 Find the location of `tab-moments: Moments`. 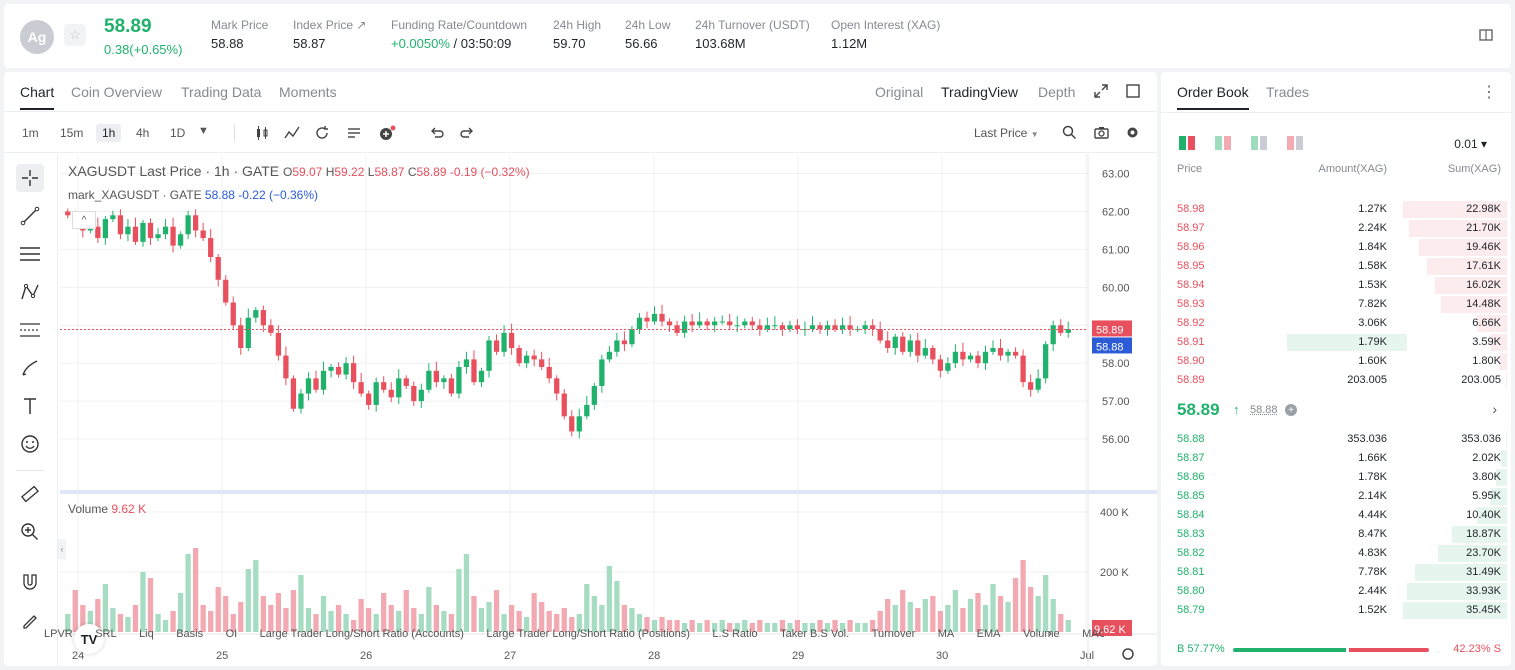

tab-moments: Moments is located at coordinates (308, 92).